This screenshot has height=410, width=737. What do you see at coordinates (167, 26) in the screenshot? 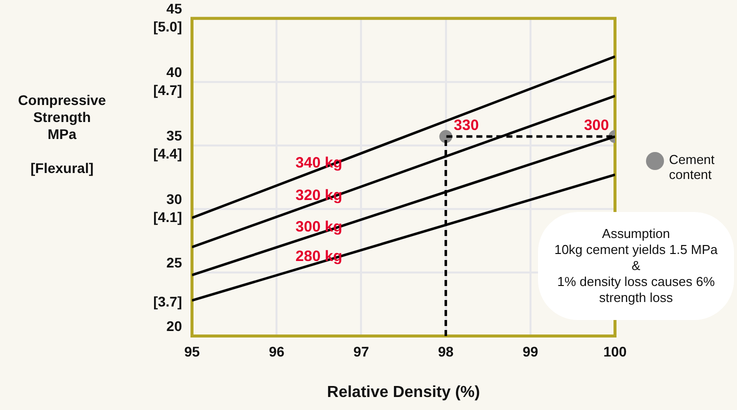
I see `y2-tick-label: [5.0]` at bounding box center [167, 26].